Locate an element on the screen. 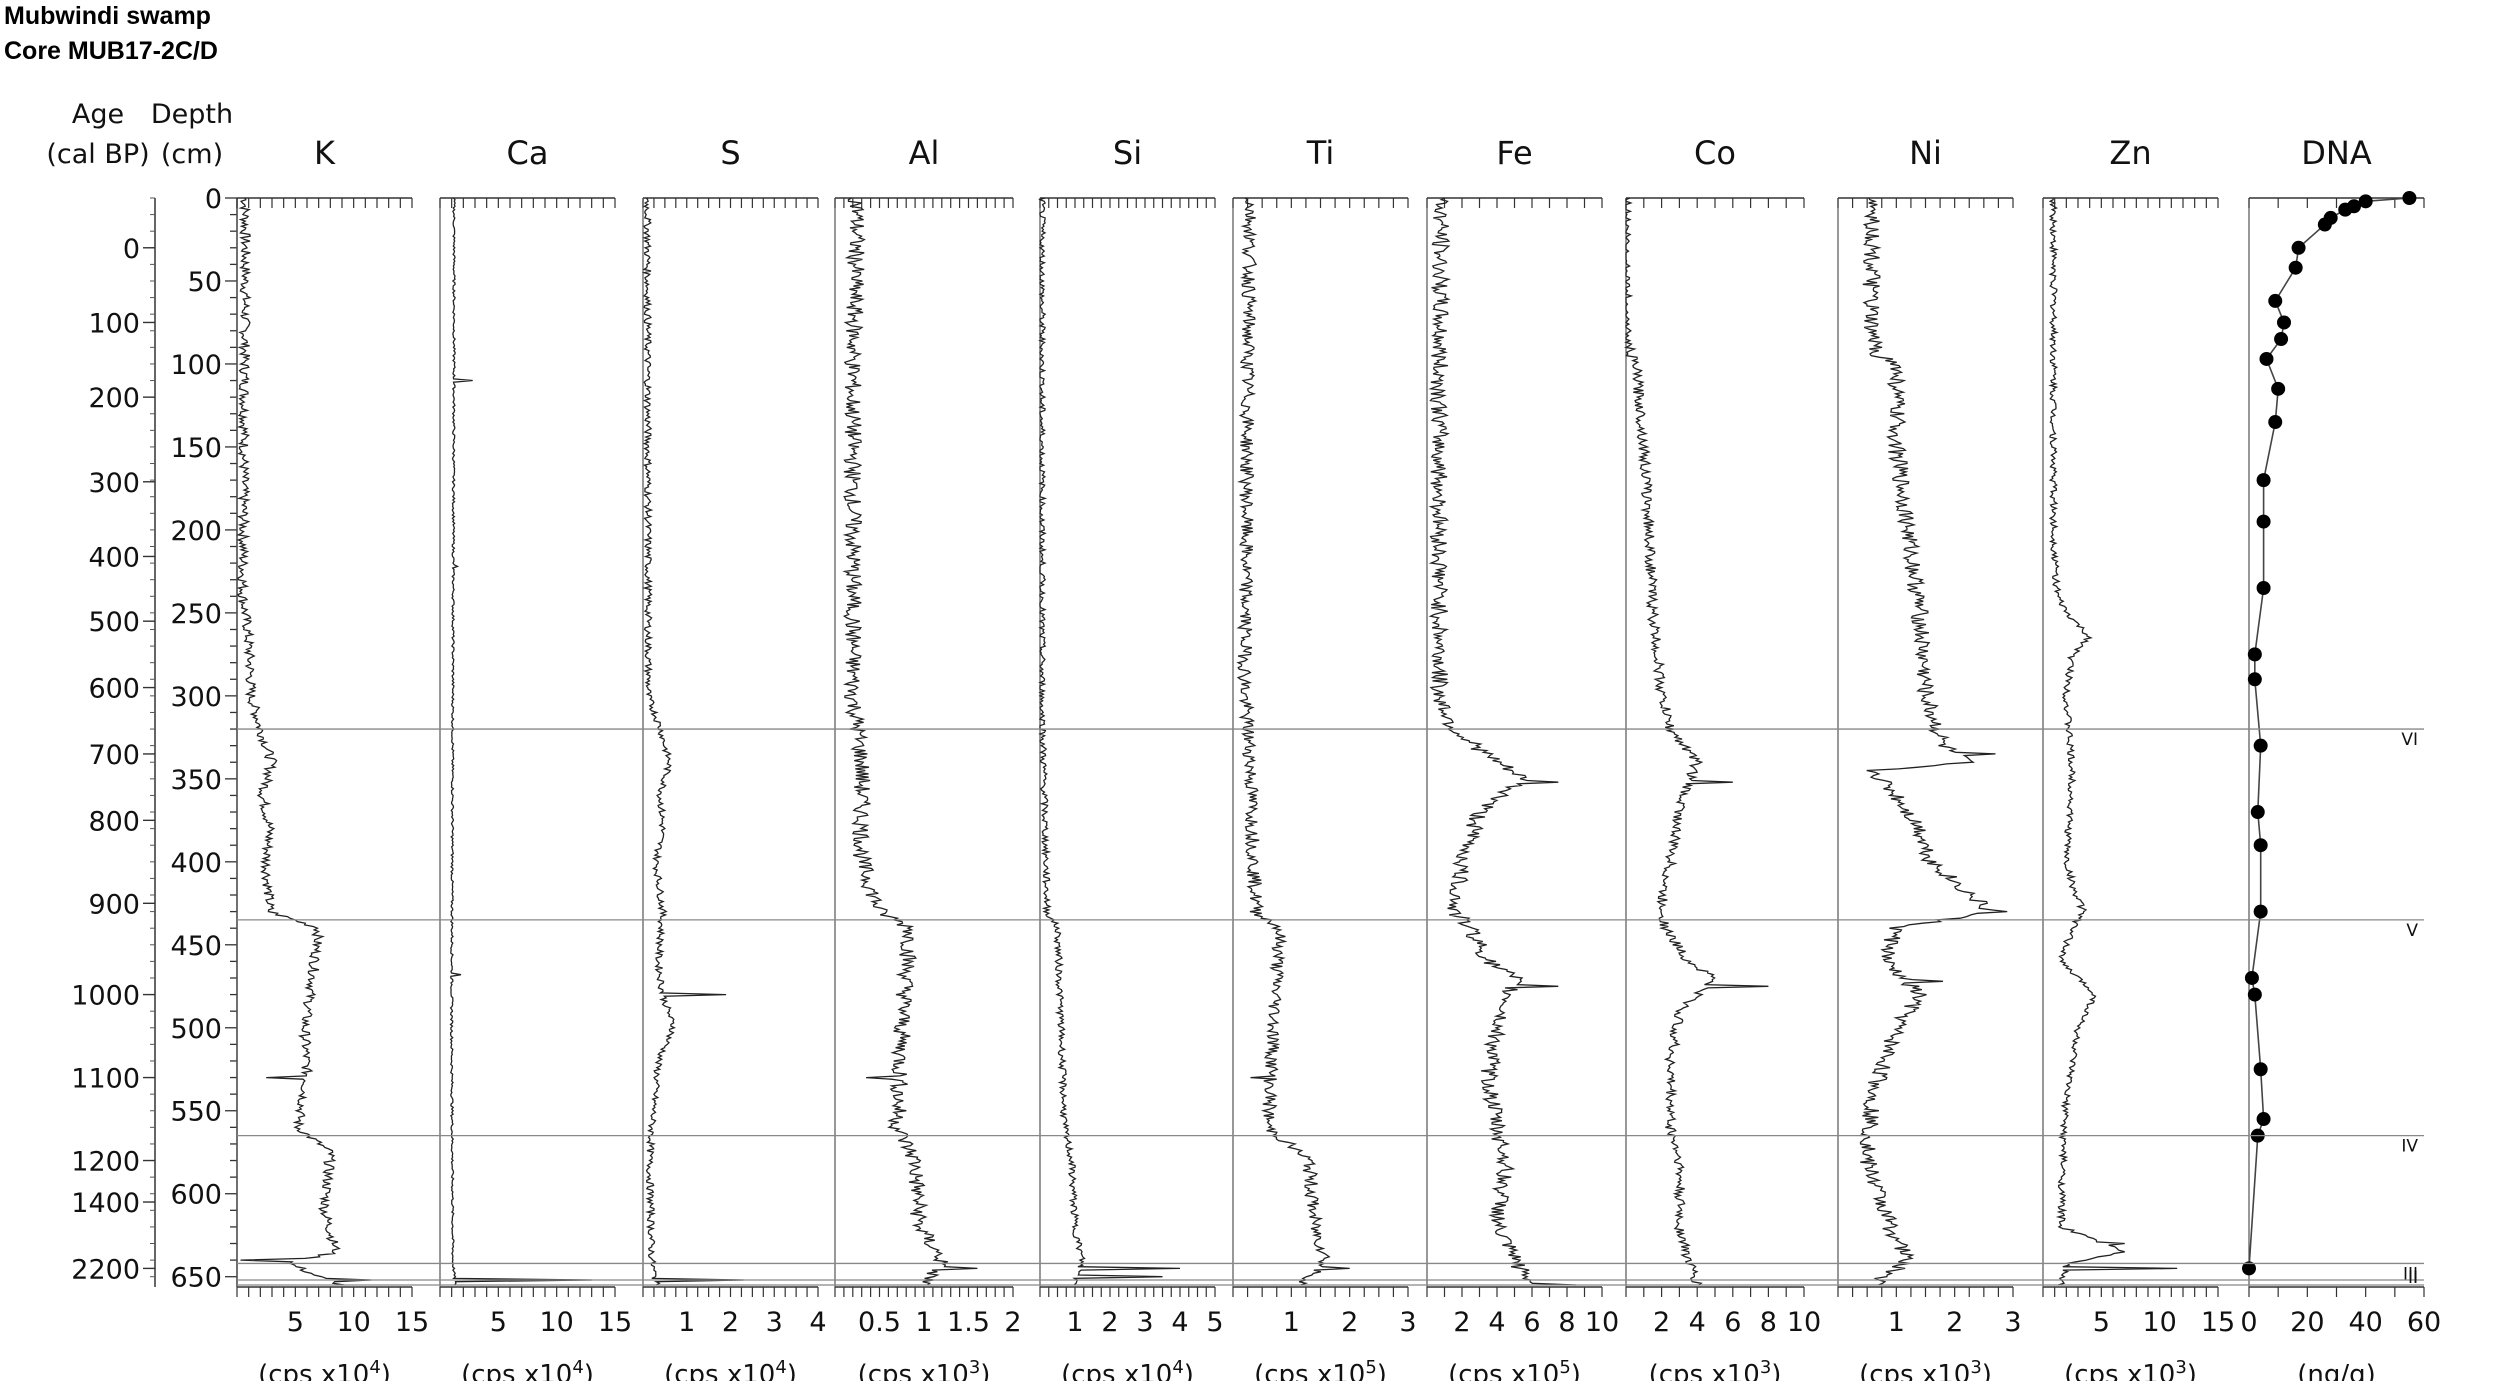  panel-title-zn: Zn is located at coordinates (2130, 153).